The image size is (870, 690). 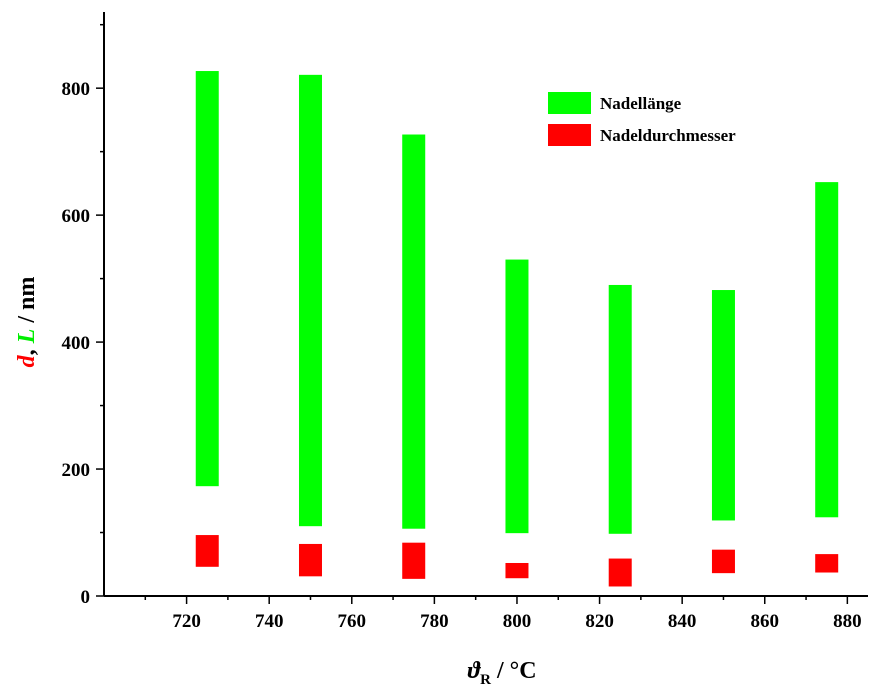 I want to click on x-tick-label: 860, so click(x=765, y=621).